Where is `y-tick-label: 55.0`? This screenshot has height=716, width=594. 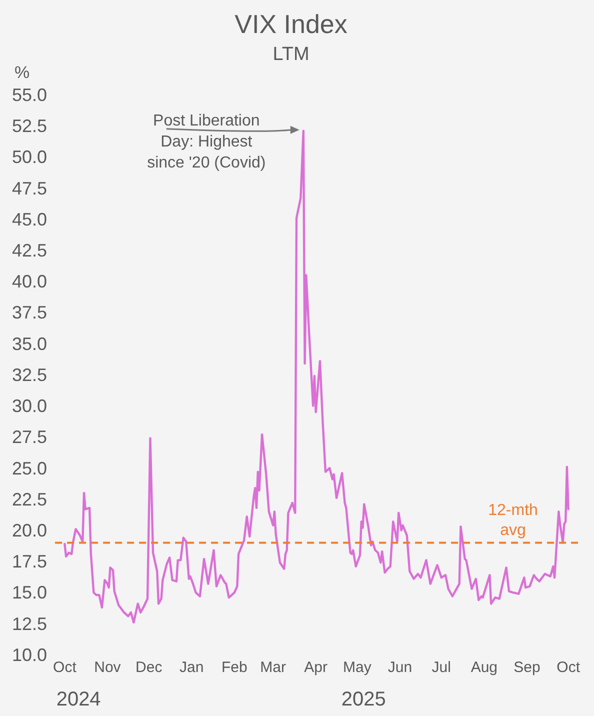 y-tick-label: 55.0 is located at coordinates (30, 94).